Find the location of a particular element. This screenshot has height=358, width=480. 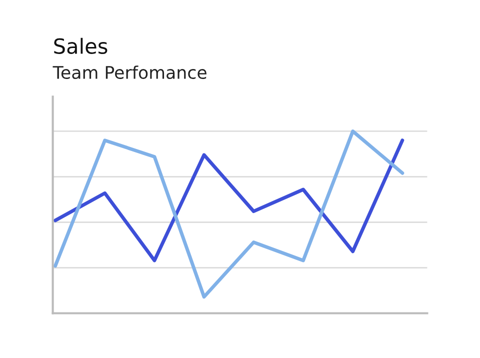

chart-title: Sales is located at coordinates (81, 46).